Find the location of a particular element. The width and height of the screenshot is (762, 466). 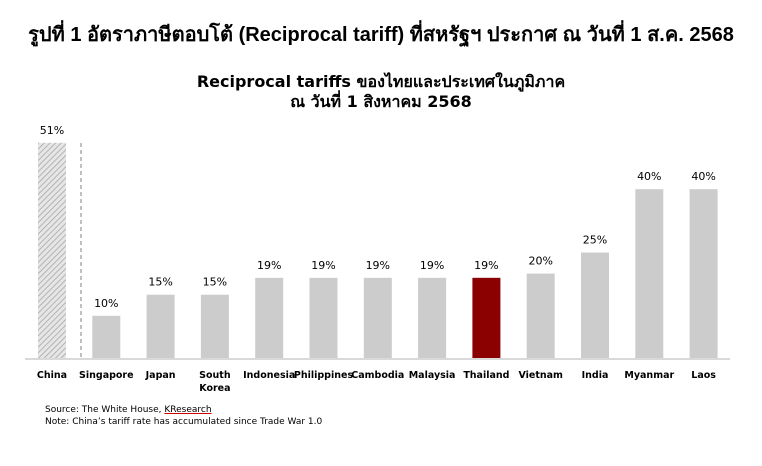

category-label: Cambodia is located at coordinates (377, 375).